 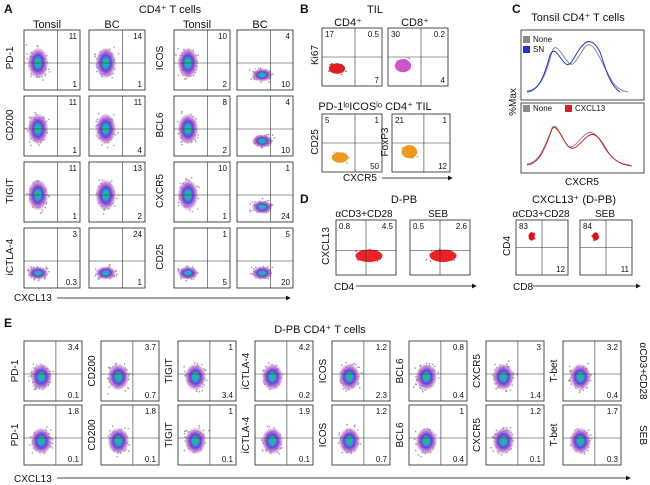 What do you see at coordinates (140, 282) in the screenshot?
I see `panel-a-plot-ictla-4-bc-pct-br: 1` at bounding box center [140, 282].